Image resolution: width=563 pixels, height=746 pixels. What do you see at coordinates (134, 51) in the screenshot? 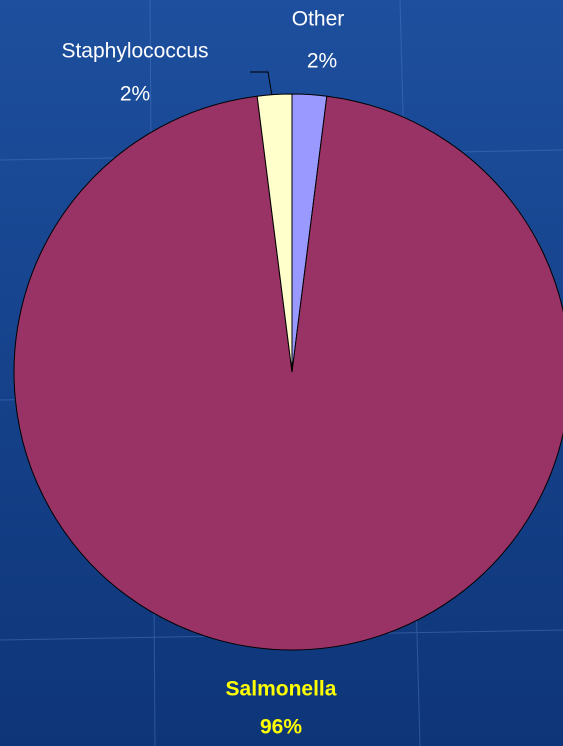
I see `slice-label: Staphylococcus` at bounding box center [134, 51].